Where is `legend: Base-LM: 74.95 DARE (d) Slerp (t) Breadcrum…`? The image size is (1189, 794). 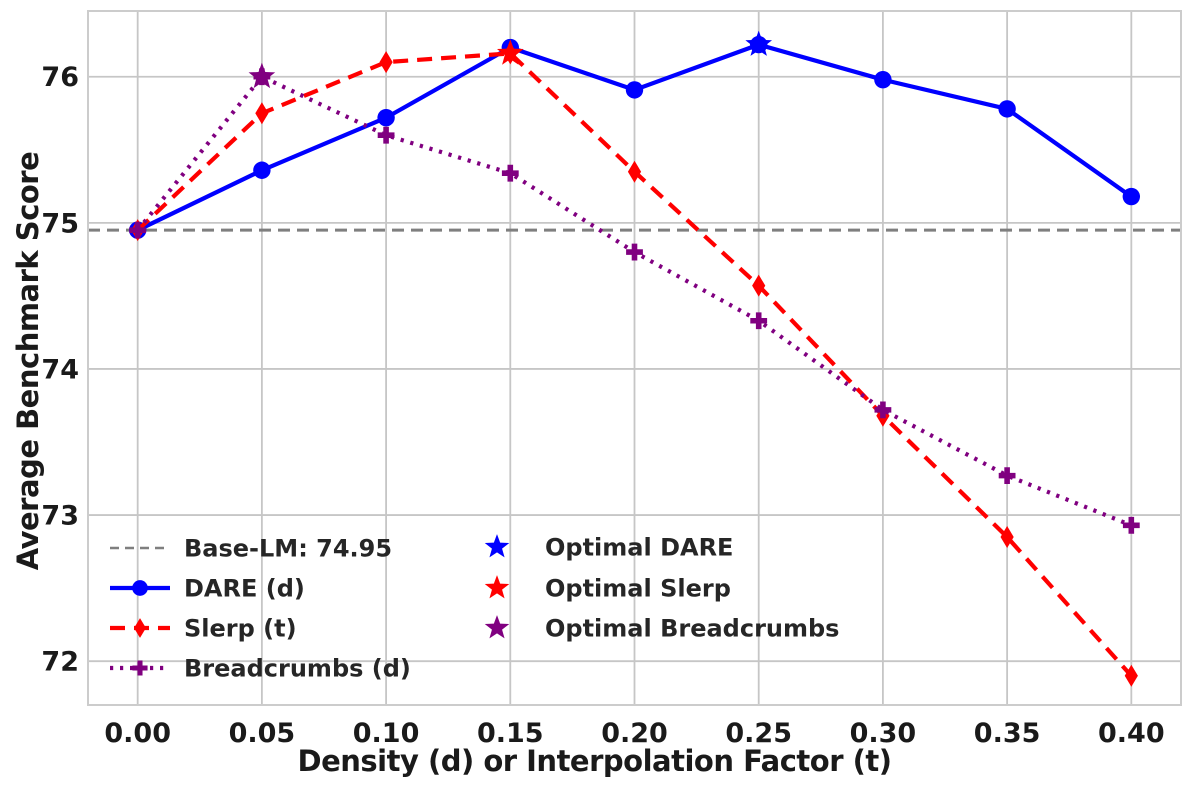
legend: Base-LM: 74.95 DARE (d) Slerp (t) Breadcrum… is located at coordinates (474, 608).